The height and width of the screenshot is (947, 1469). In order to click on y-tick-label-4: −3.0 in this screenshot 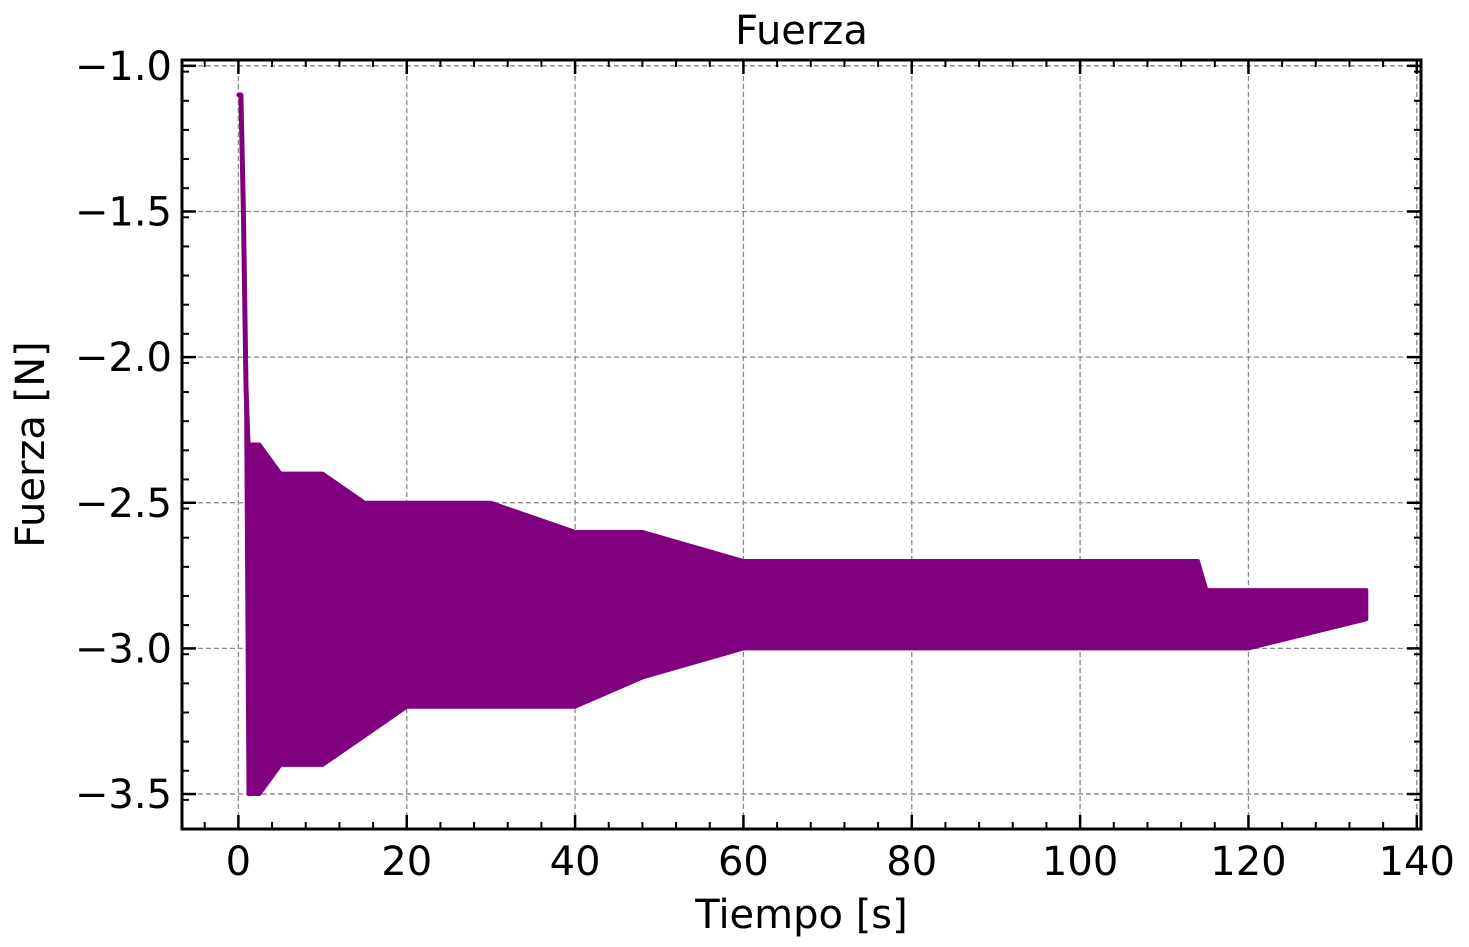, I will do `click(123, 649)`.